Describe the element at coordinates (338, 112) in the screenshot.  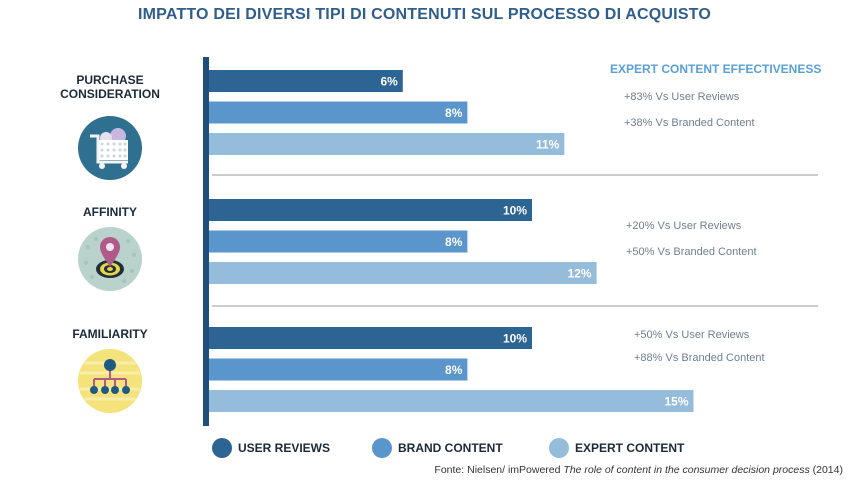
I see `bar-purchase-consideration-brand-content` at that location.